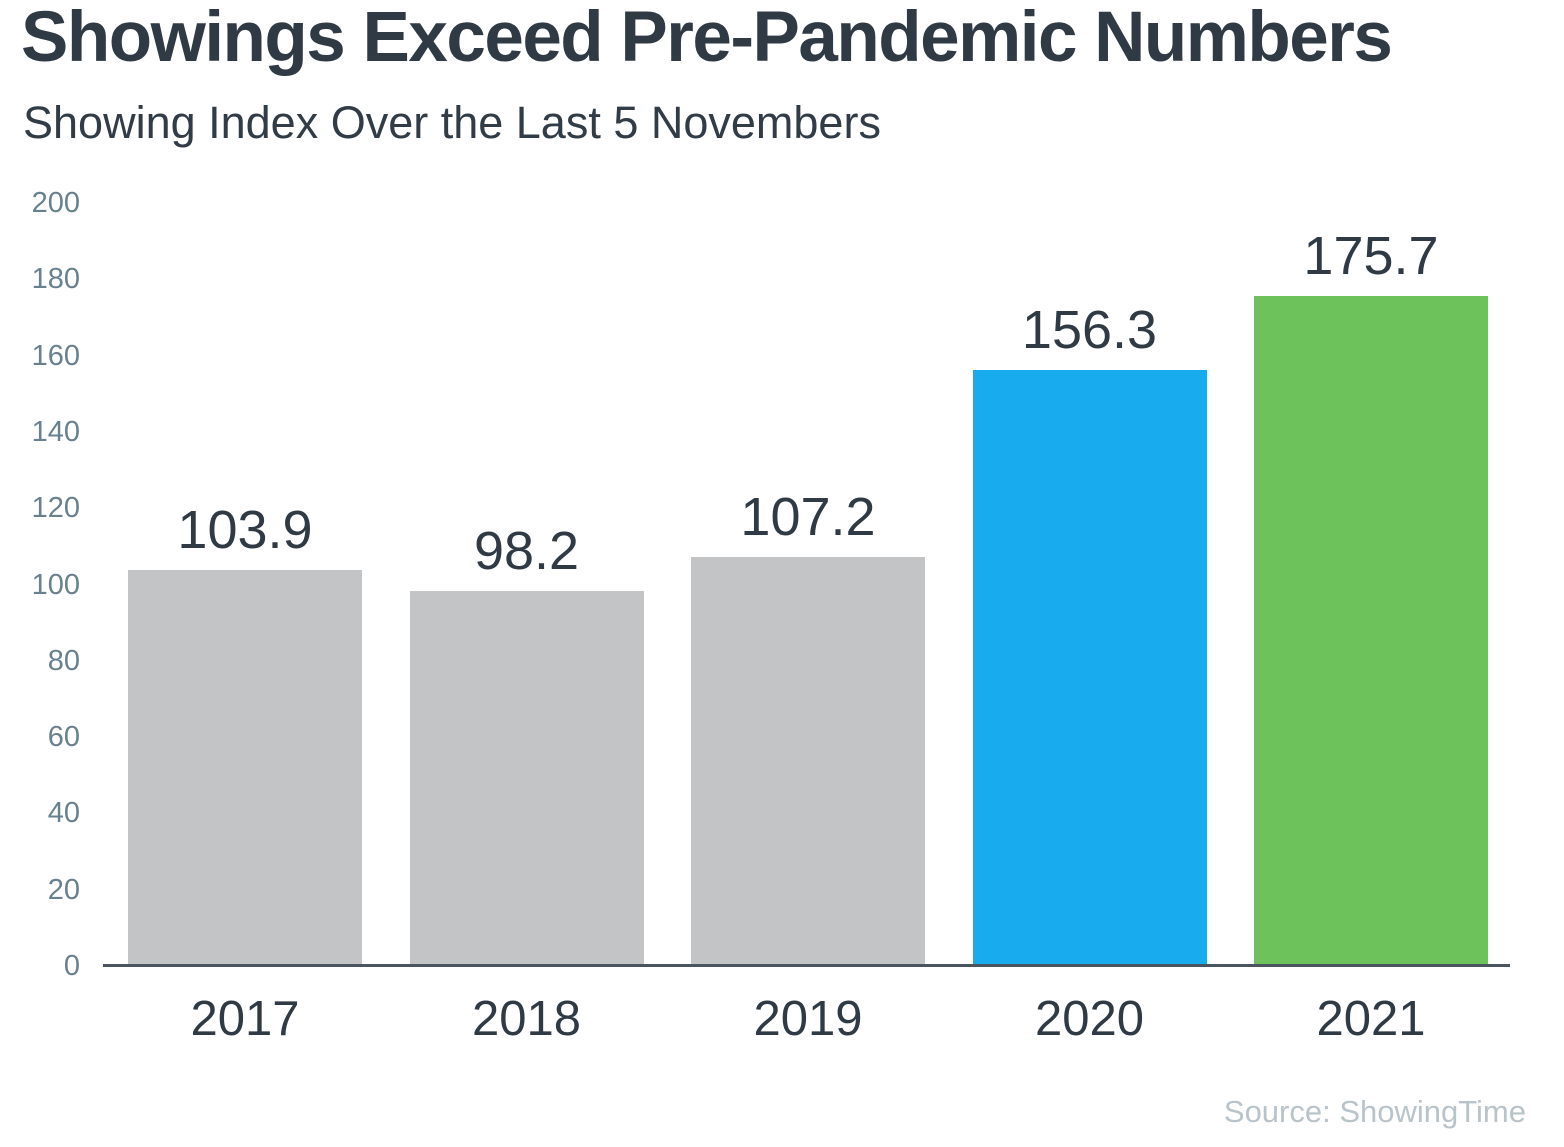  I want to click on y-axis-tick-label: 40, so click(63, 813).